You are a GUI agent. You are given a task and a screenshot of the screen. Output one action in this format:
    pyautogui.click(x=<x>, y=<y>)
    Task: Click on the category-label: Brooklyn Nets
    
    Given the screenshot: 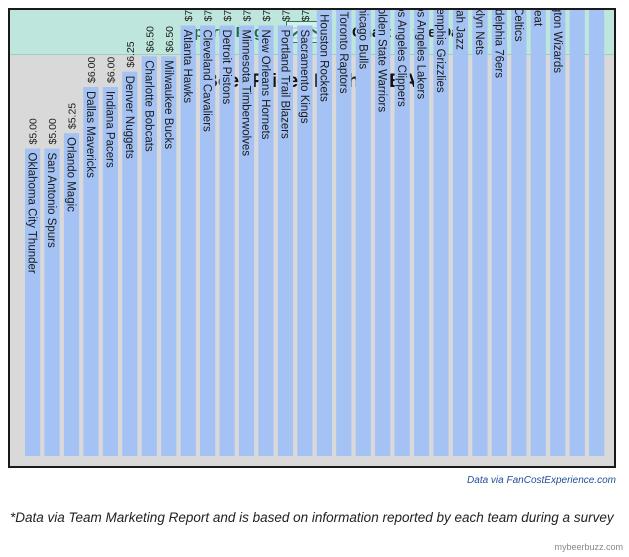 What is the action you would take?
    pyautogui.click(x=479, y=32)
    